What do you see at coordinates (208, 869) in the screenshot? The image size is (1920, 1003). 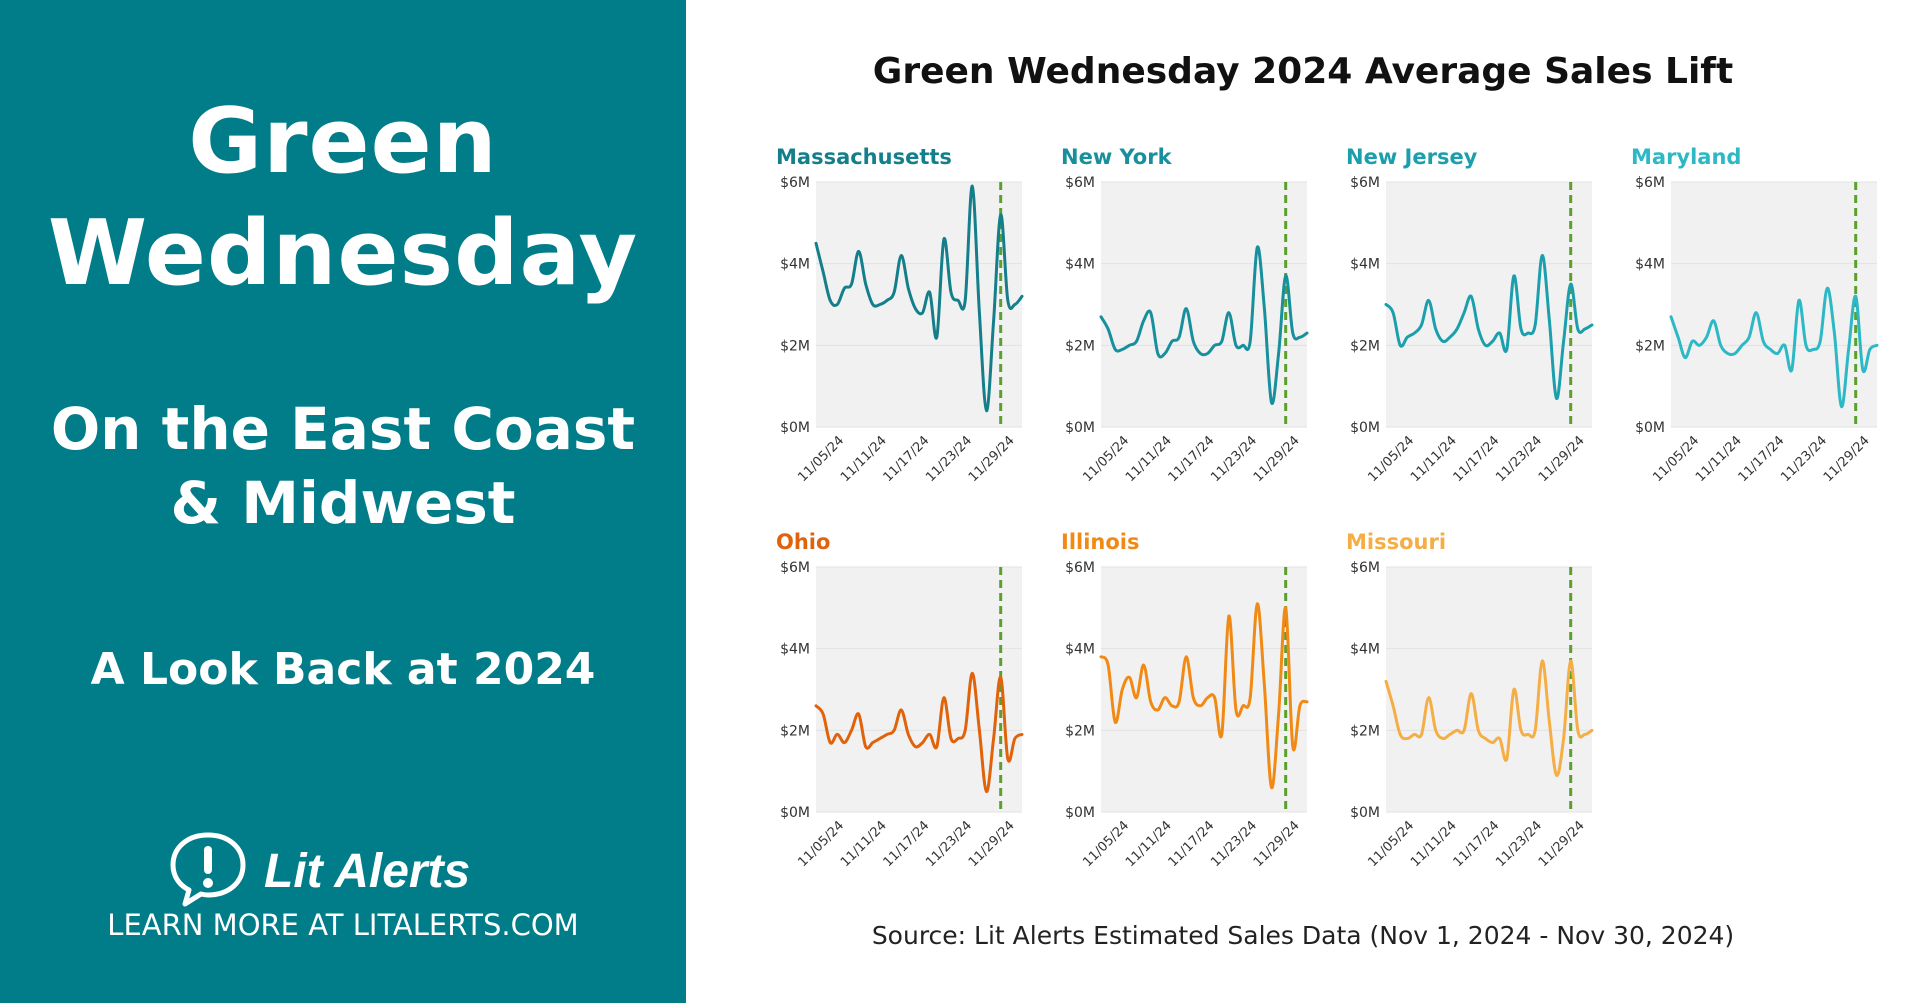 I see `speech-bubble-exclamation-icon` at bounding box center [208, 869].